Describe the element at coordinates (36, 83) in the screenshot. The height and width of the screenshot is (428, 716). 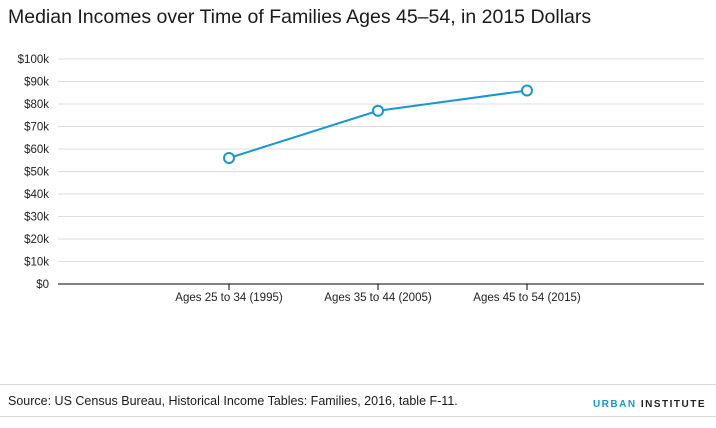
I see `y-tick-label: $90k` at that location.